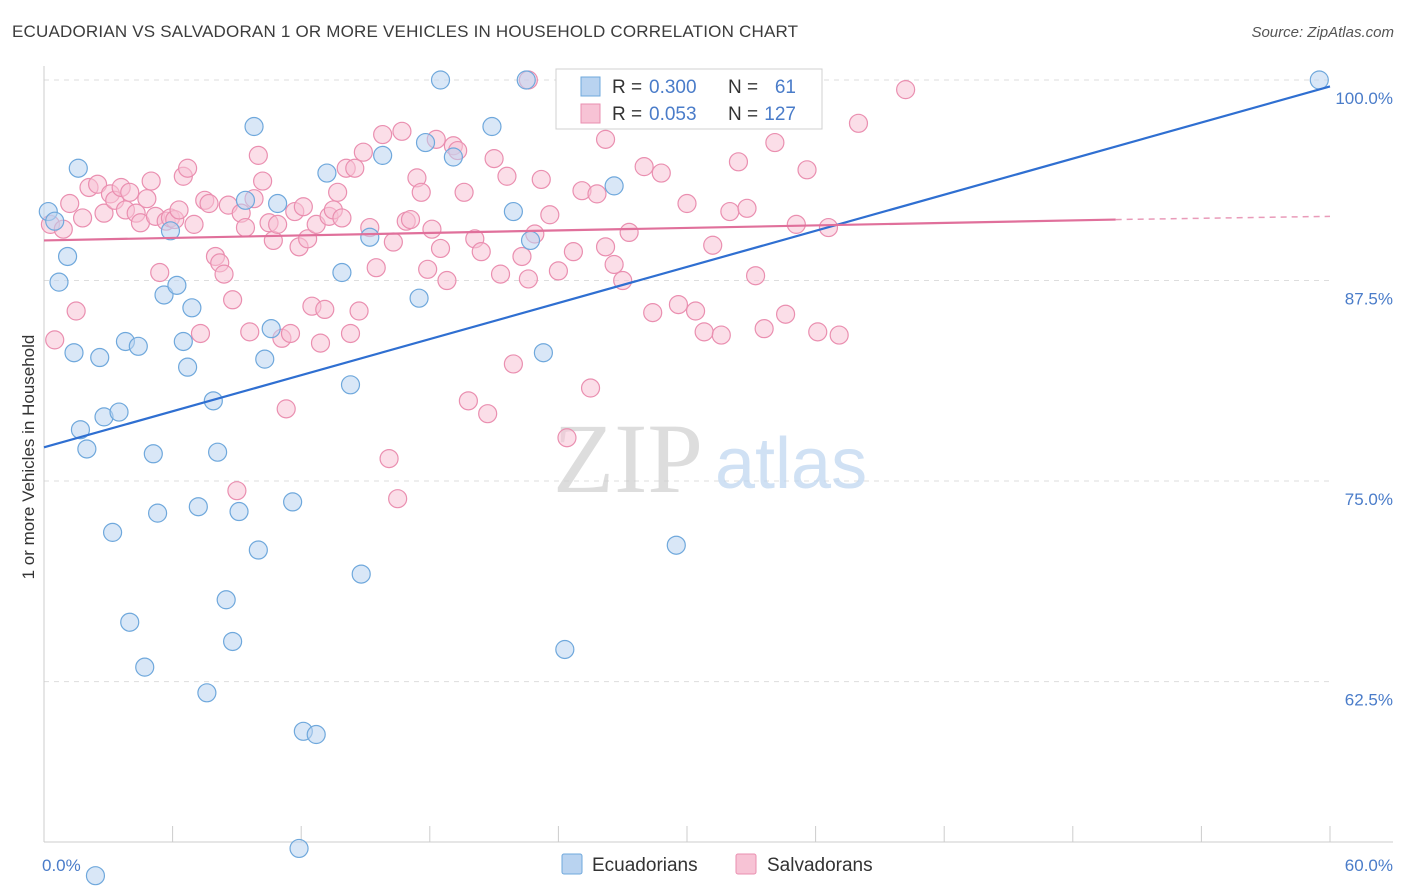 The image size is (1406, 892). Describe the element at coordinates (28, 457) in the screenshot. I see `y-axis-label: 1 or more Vehicles in Household` at that location.